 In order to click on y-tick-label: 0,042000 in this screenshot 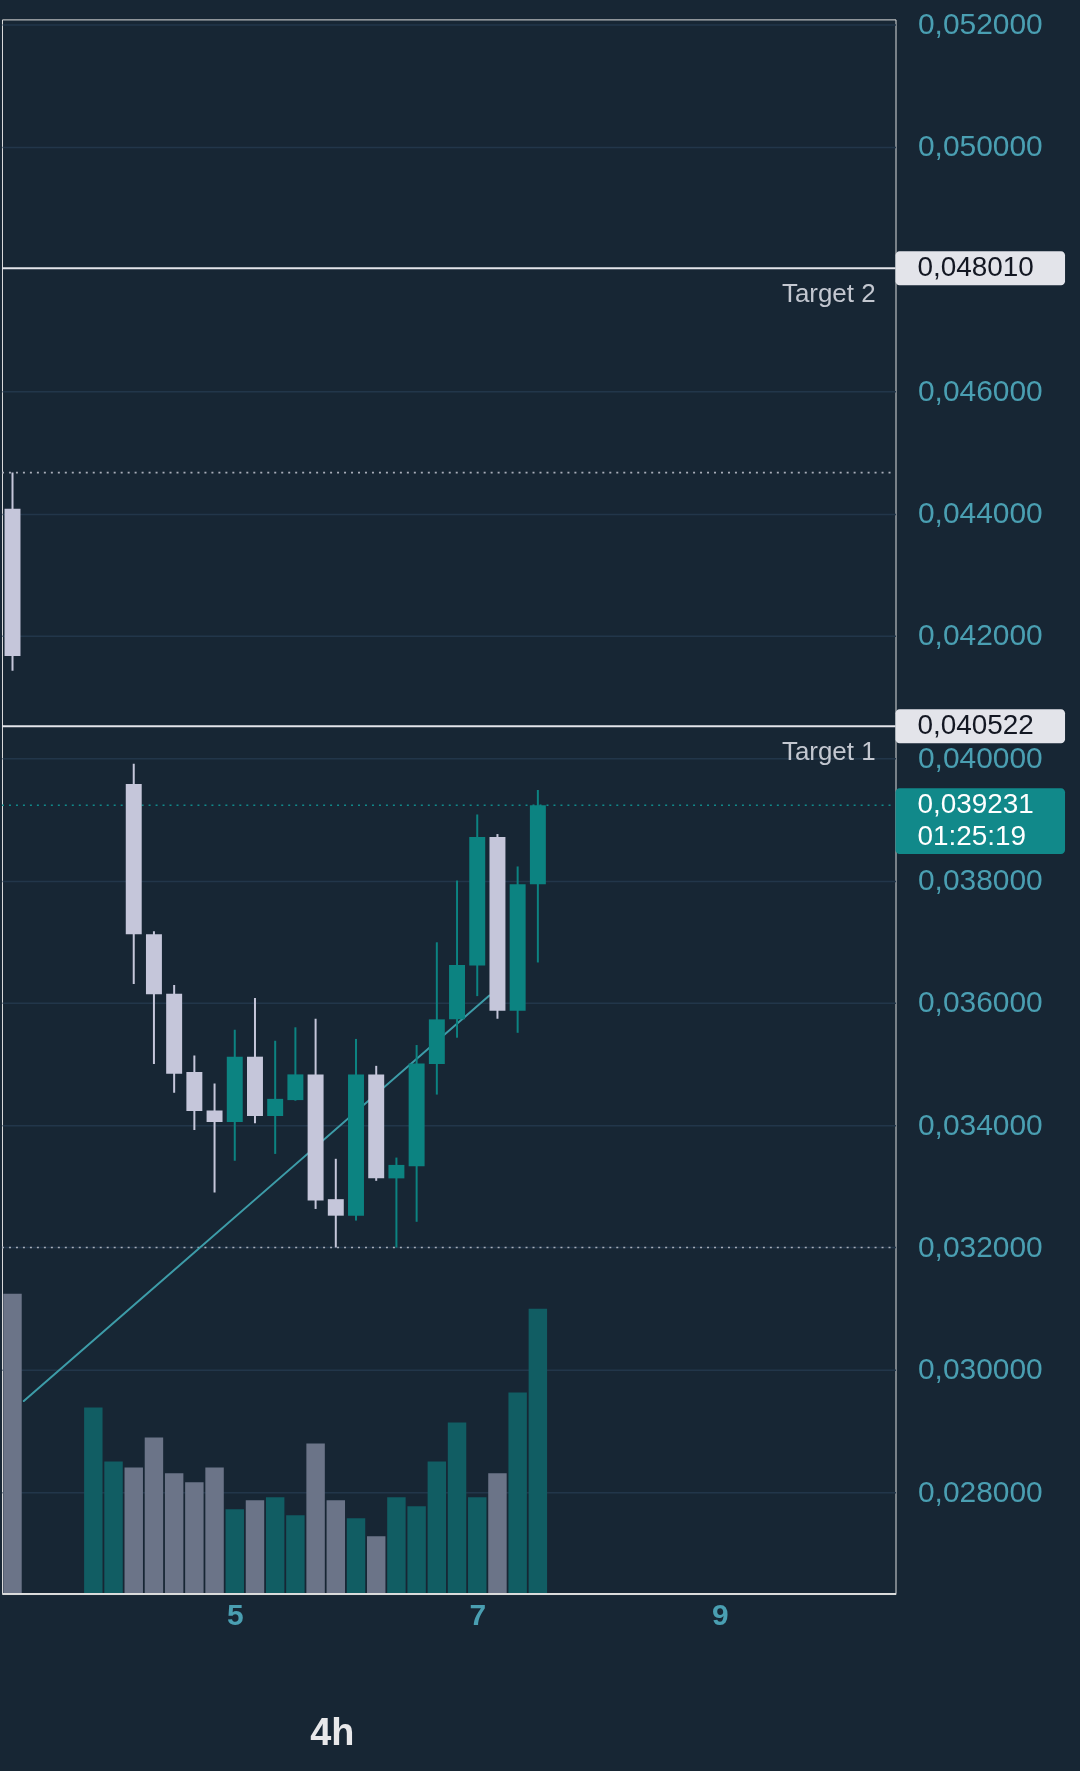, I will do `click(980, 635)`.